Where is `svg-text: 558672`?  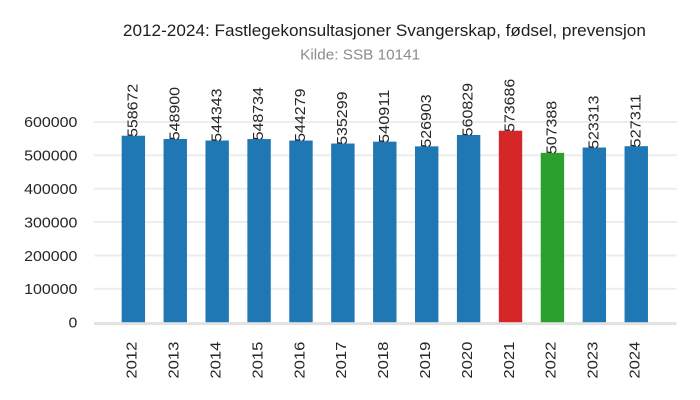
svg-text: 558672 is located at coordinates (133, 110).